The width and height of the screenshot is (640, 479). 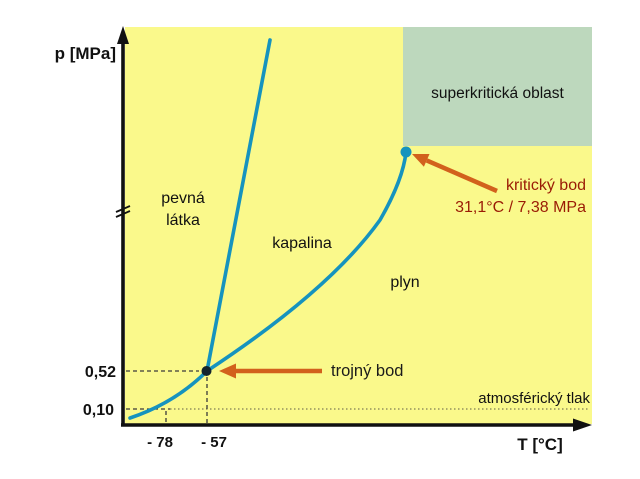 What do you see at coordinates (455, 174) in the screenshot?
I see `critical-point-arrow` at bounding box center [455, 174].